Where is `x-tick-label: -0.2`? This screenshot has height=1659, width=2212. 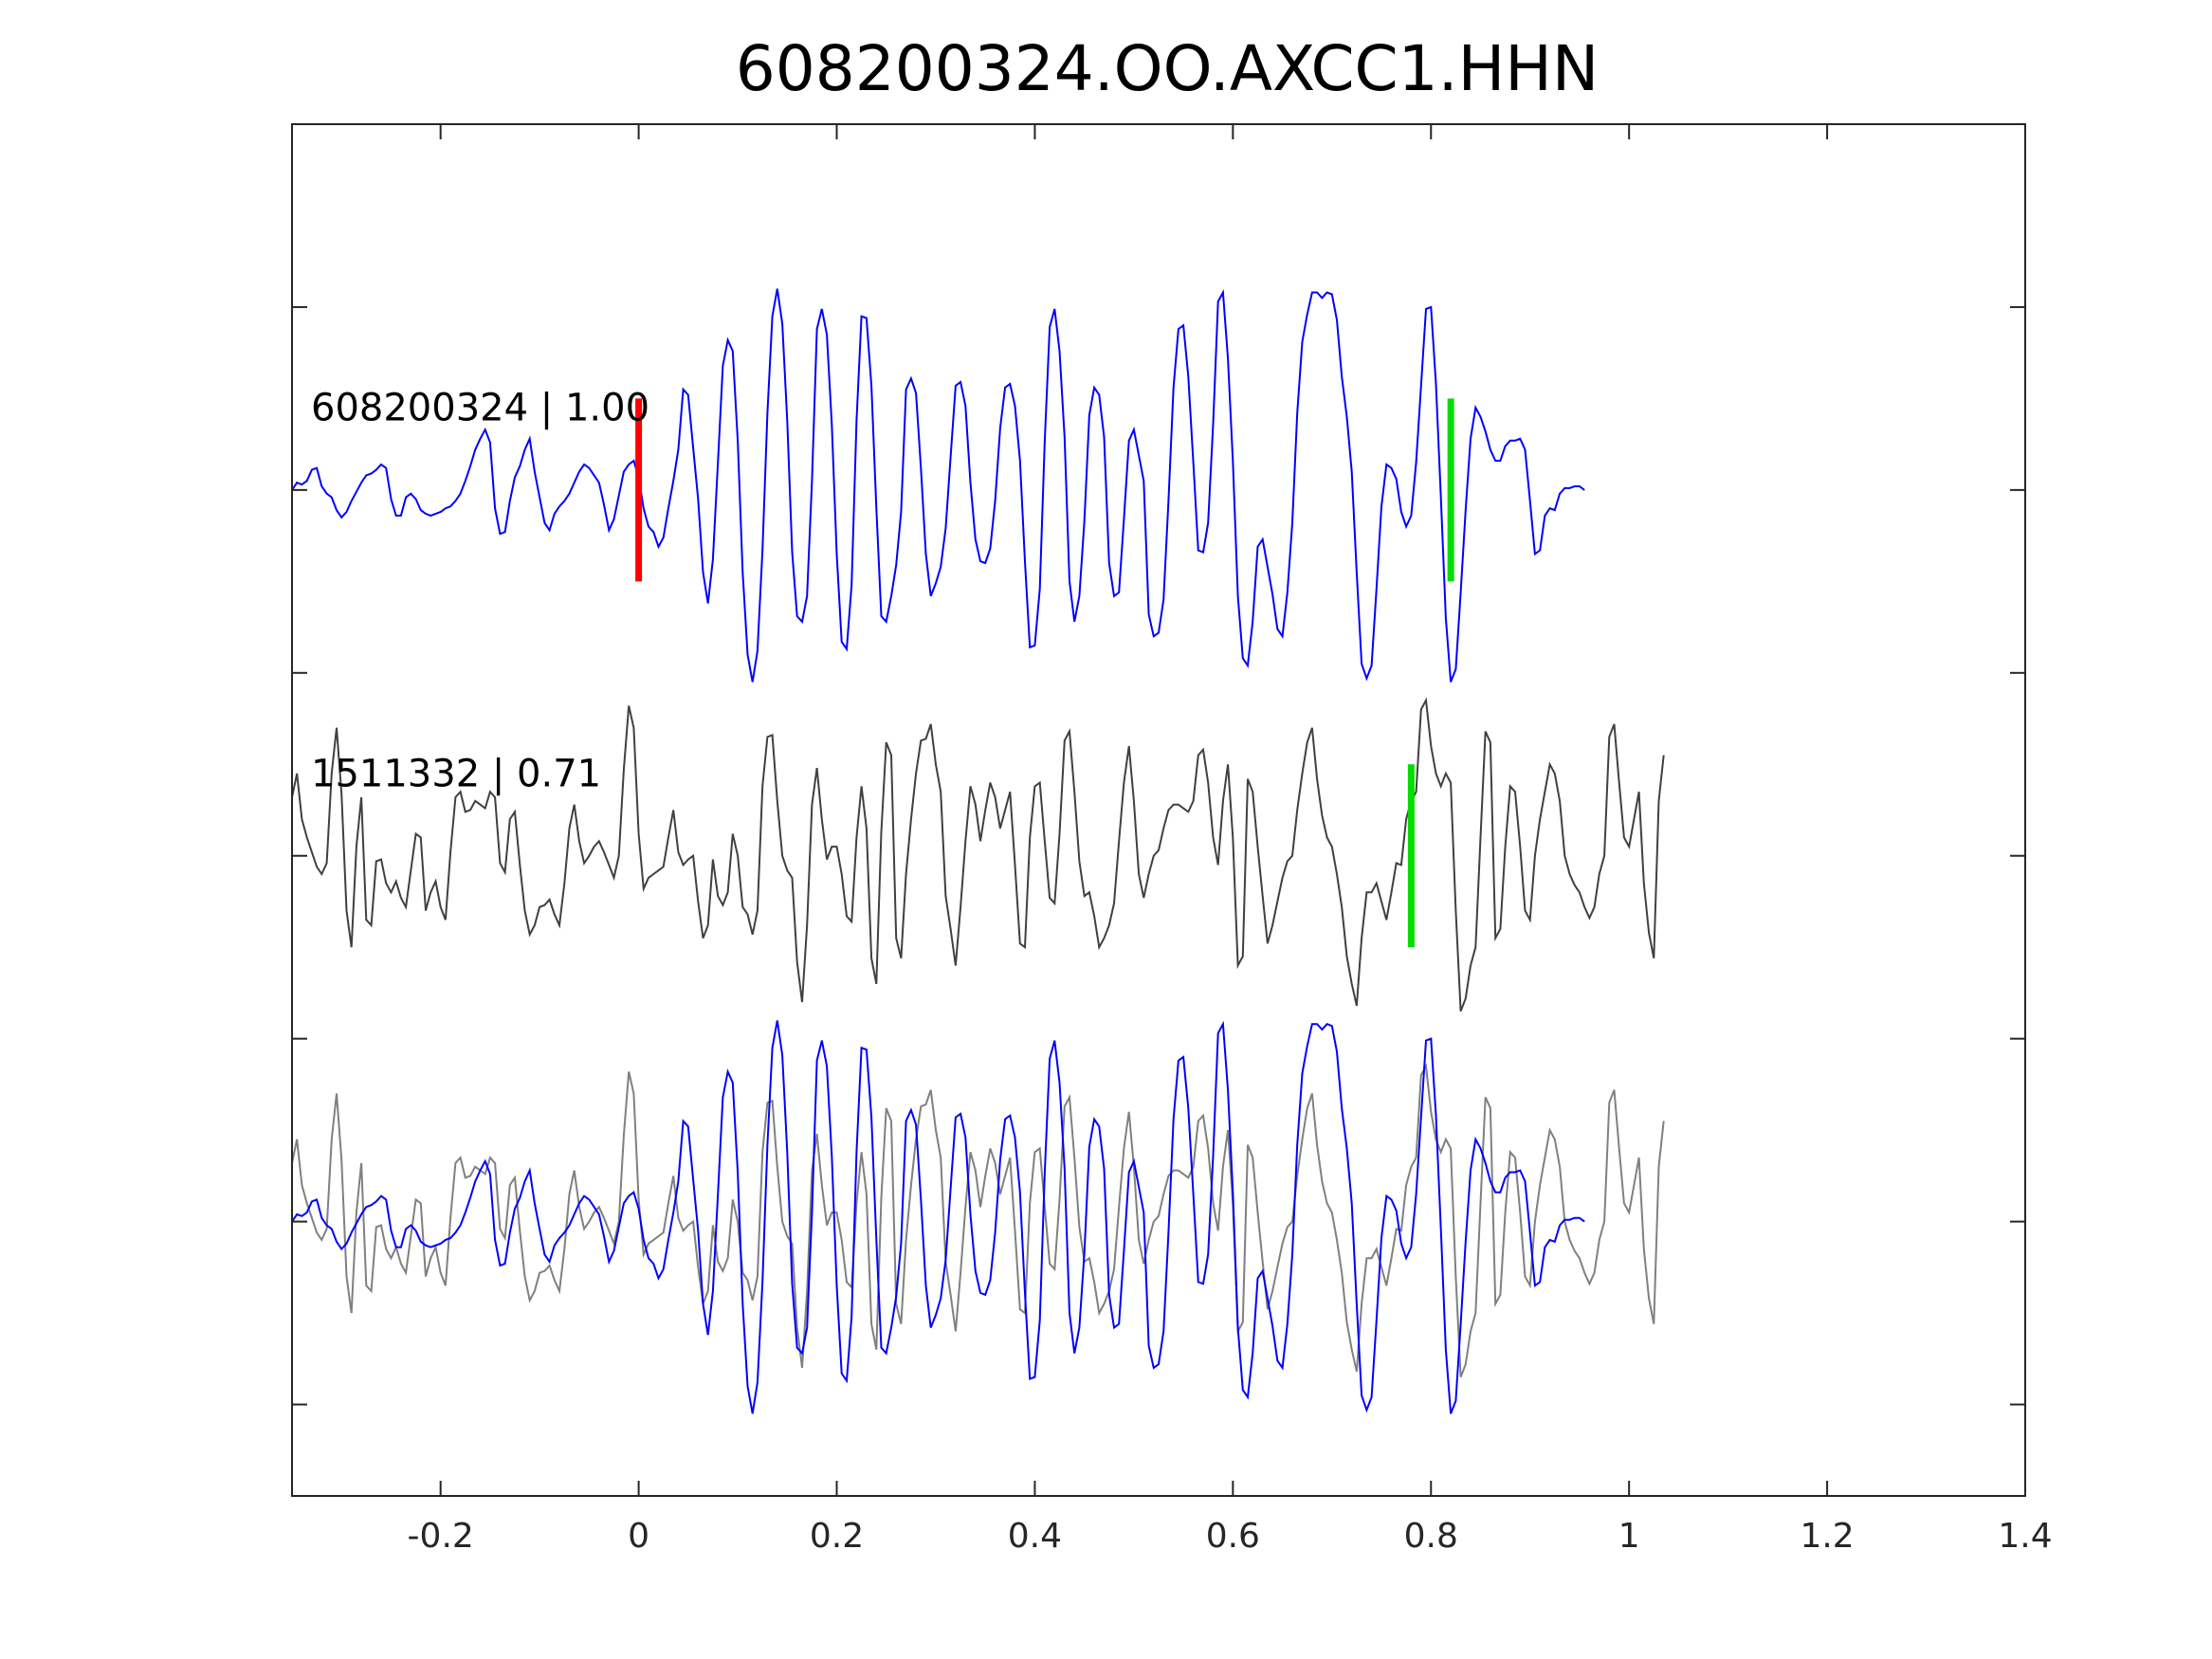
x-tick-label: -0.2 is located at coordinates (441, 1536).